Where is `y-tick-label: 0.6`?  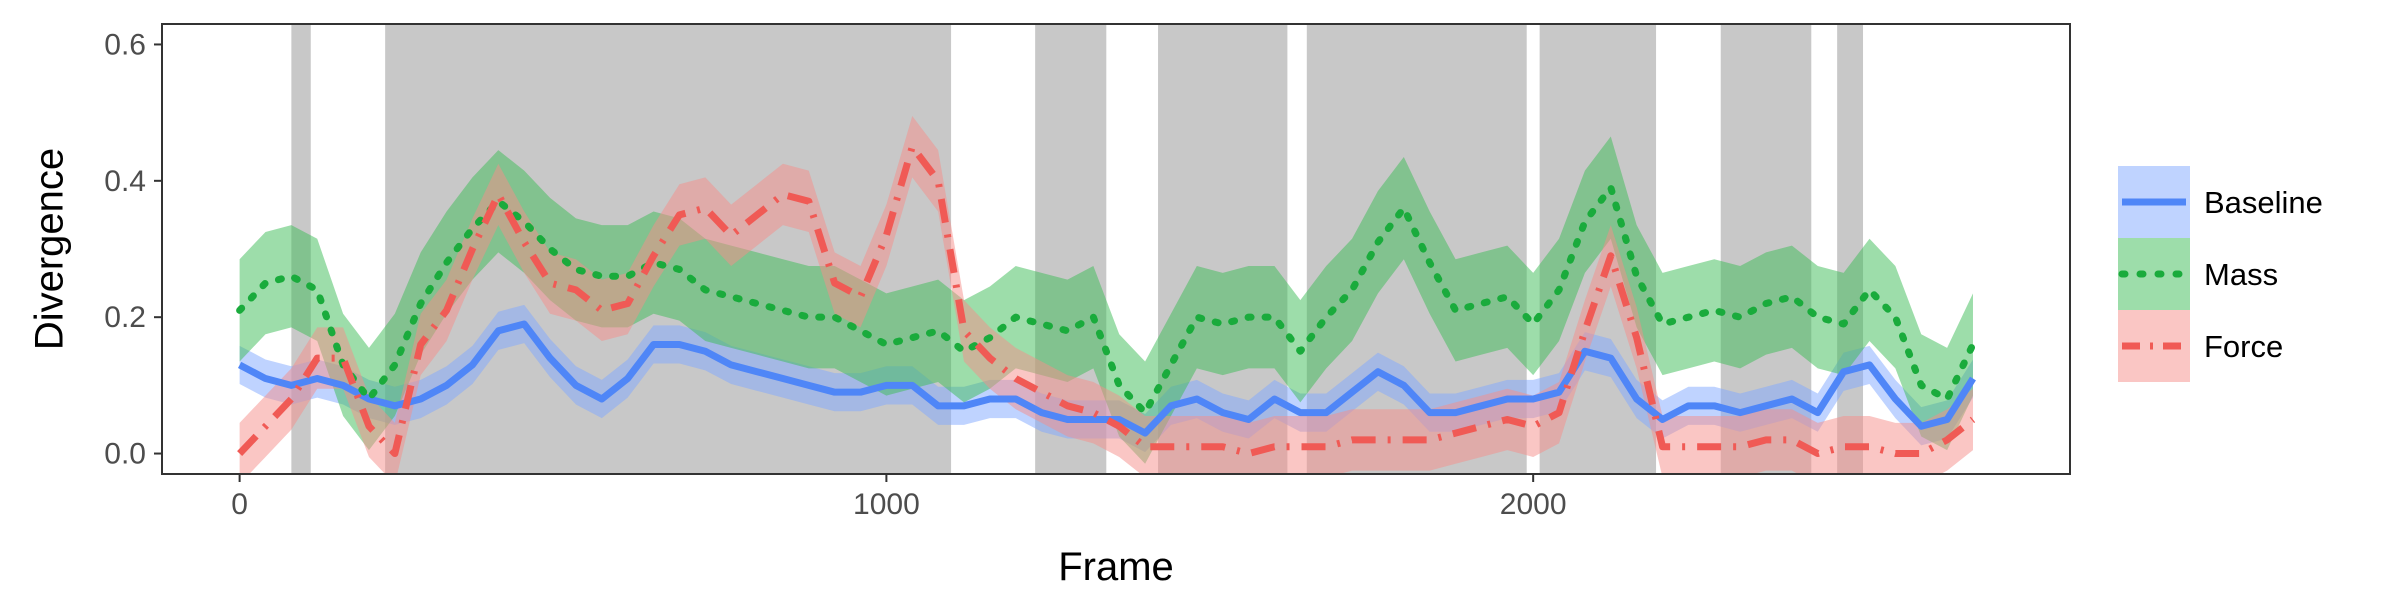
y-tick-label: 0.6 is located at coordinates (125, 44).